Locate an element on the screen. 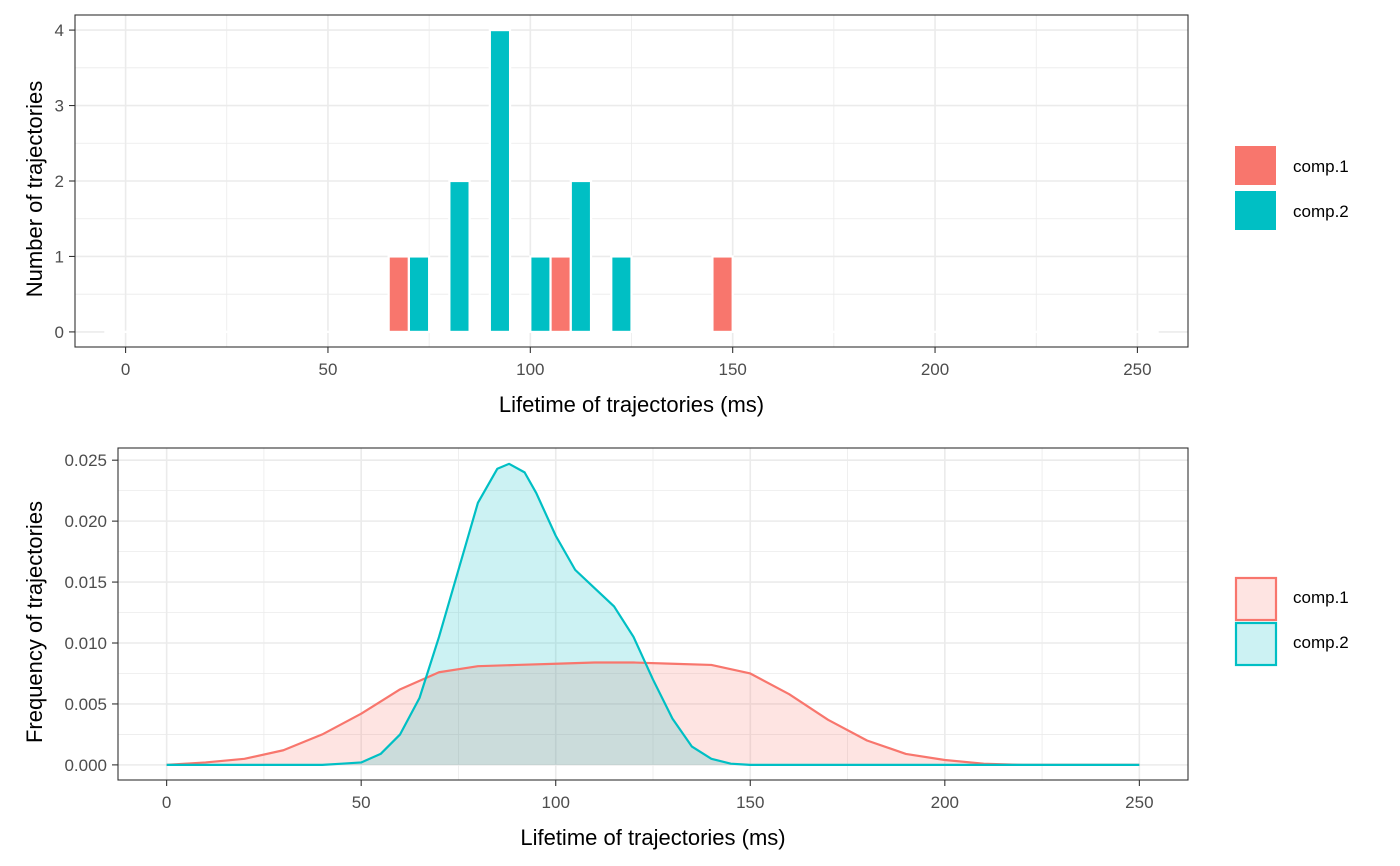 The image size is (1400, 866). y-tick-label: 0 is located at coordinates (59, 332).